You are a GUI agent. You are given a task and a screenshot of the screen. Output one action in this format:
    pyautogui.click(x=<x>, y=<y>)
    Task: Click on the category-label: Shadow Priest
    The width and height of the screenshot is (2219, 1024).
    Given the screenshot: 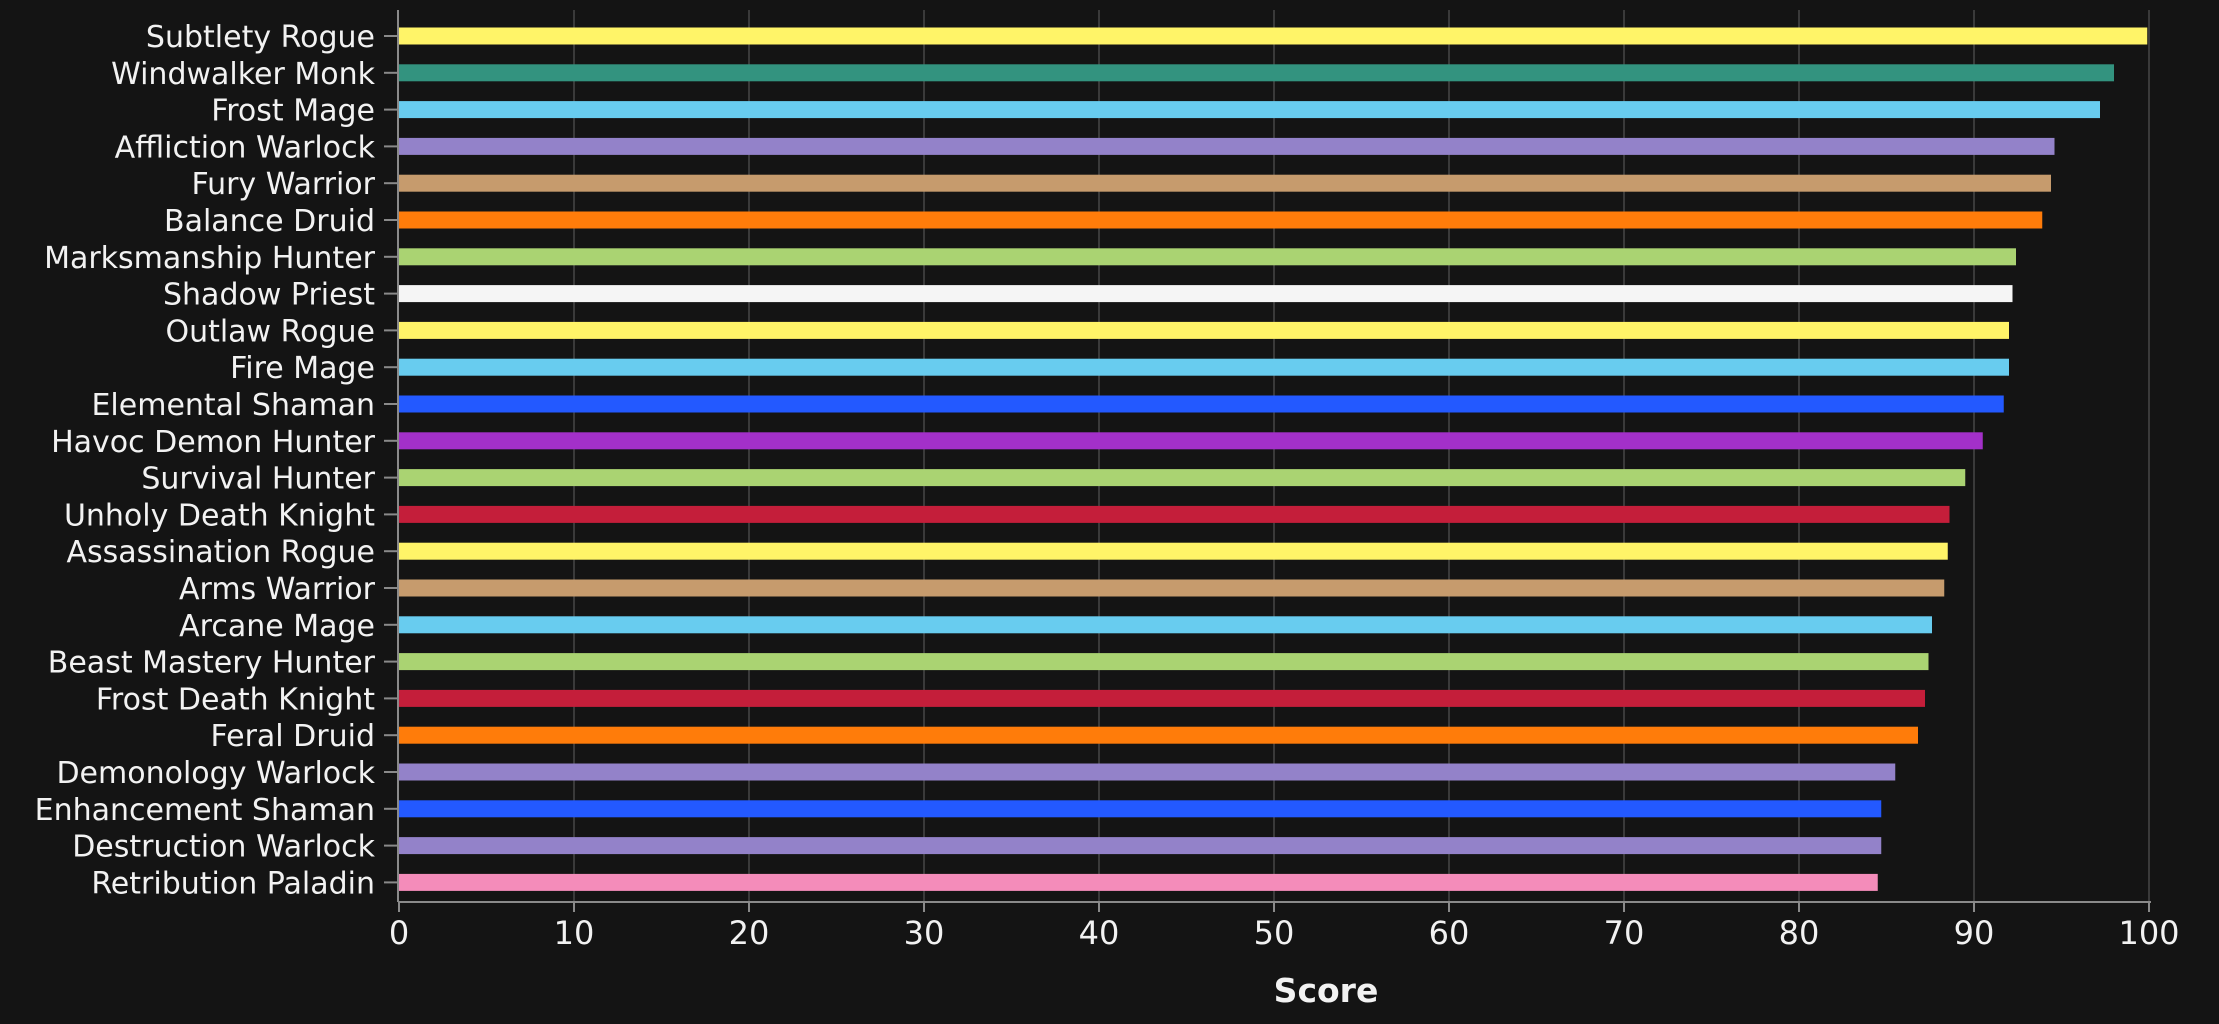 What is the action you would take?
    pyautogui.click(x=269, y=295)
    